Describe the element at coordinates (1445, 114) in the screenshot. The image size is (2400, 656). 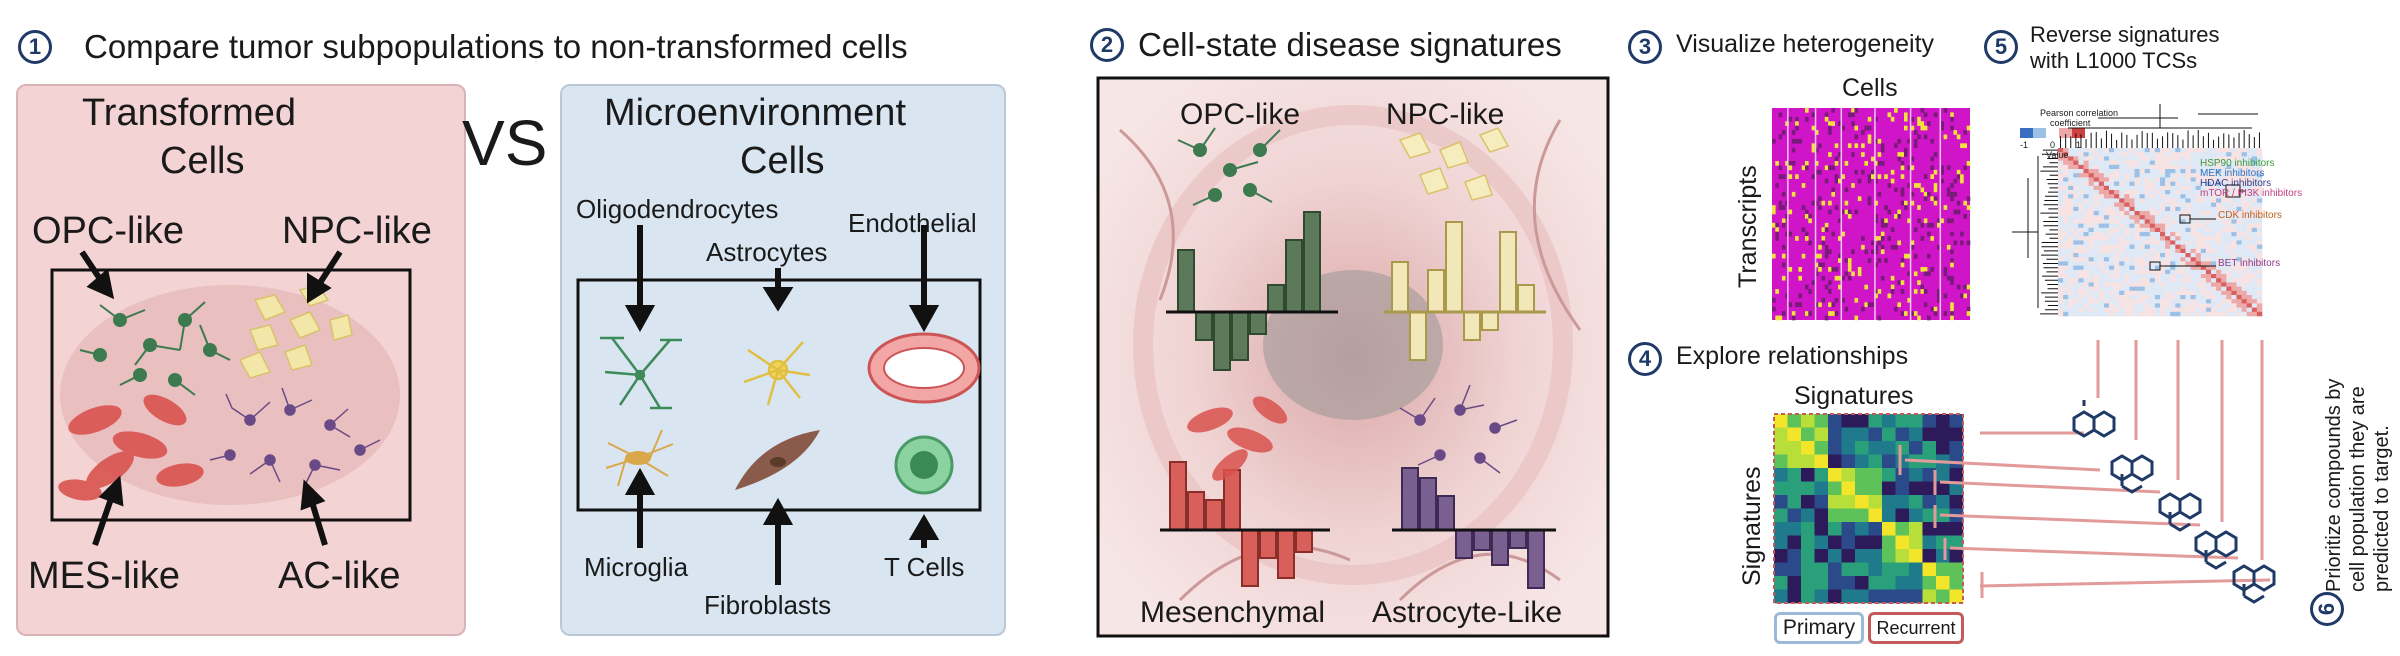
I see `sig-label-npc: NPC-like` at that location.